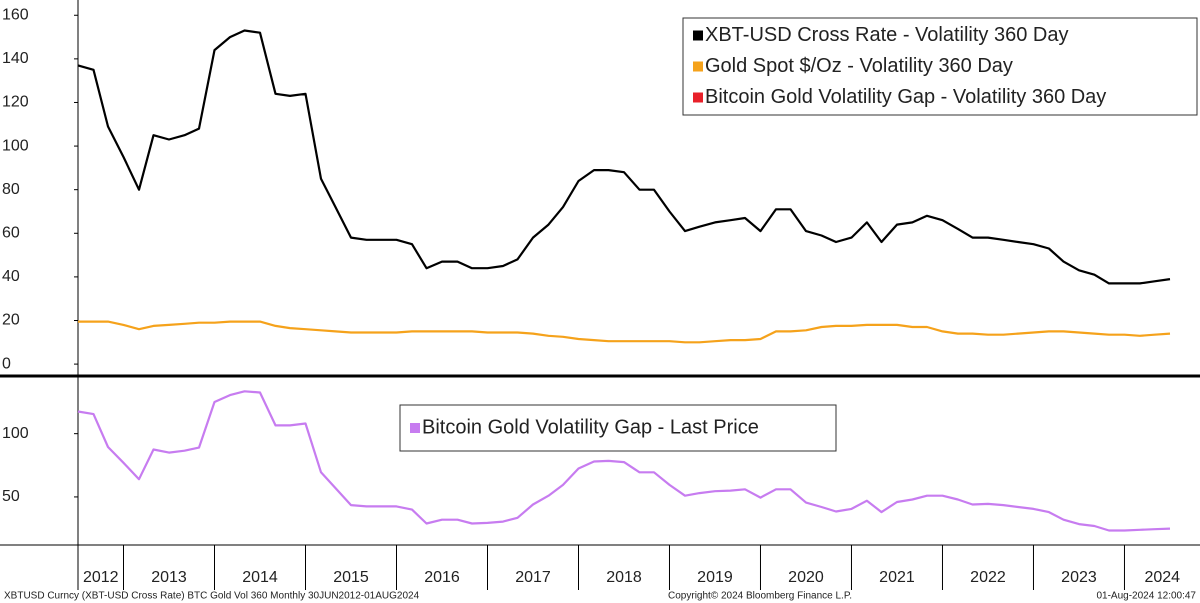 The width and height of the screenshot is (1200, 603). Describe the element at coordinates (169, 577) in the screenshot. I see `x-tick-label: 2013` at that location.